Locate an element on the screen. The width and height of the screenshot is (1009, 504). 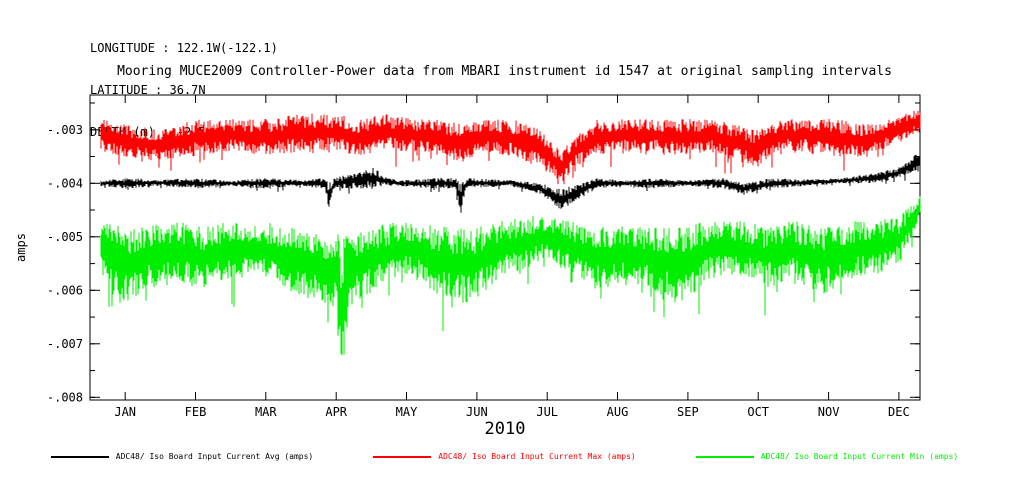
y-tick-label: -.005 is located at coordinates (65, 237).